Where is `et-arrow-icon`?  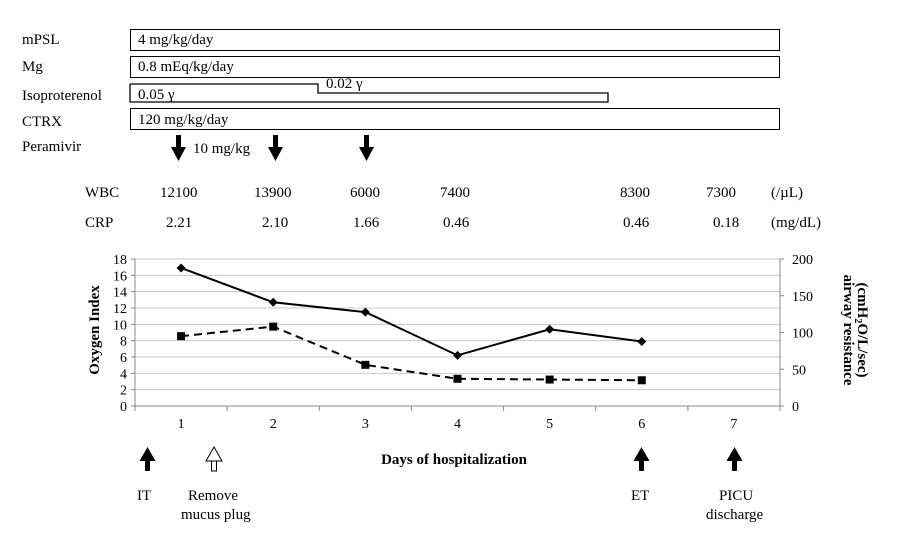 et-arrow-icon is located at coordinates (641, 459).